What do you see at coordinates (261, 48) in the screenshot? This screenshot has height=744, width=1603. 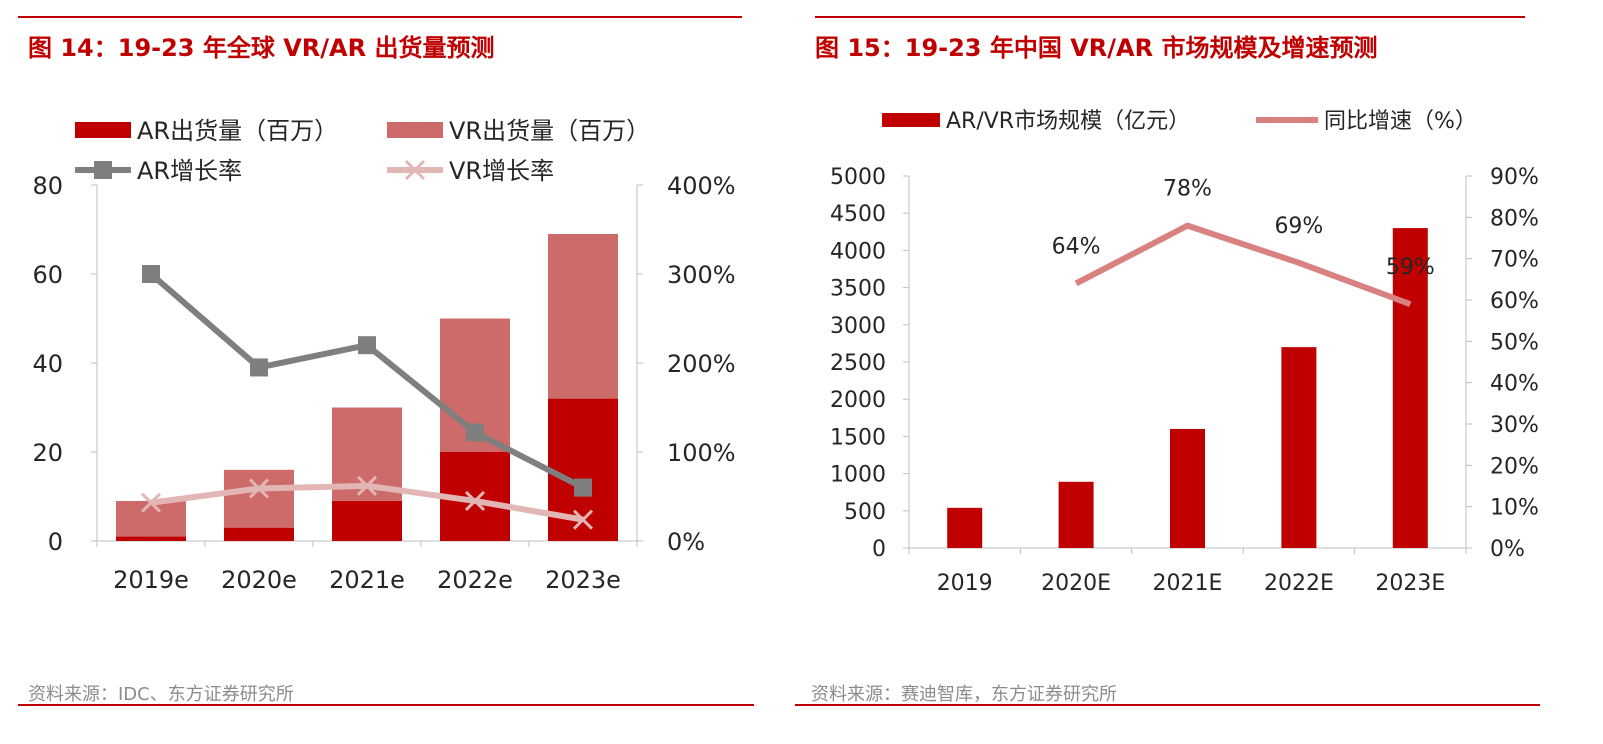 I see `figure-14-title: 图 14：19-23 年全球 VR/AR 出货量预测` at bounding box center [261, 48].